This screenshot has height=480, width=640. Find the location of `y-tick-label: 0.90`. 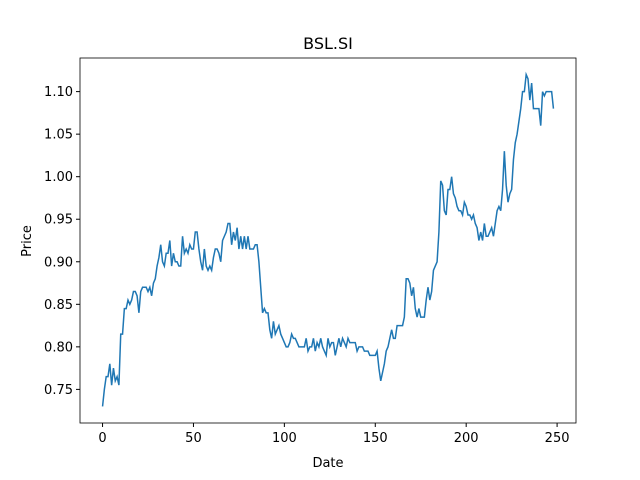

y-tick-label: 0.90 is located at coordinates (58, 262).